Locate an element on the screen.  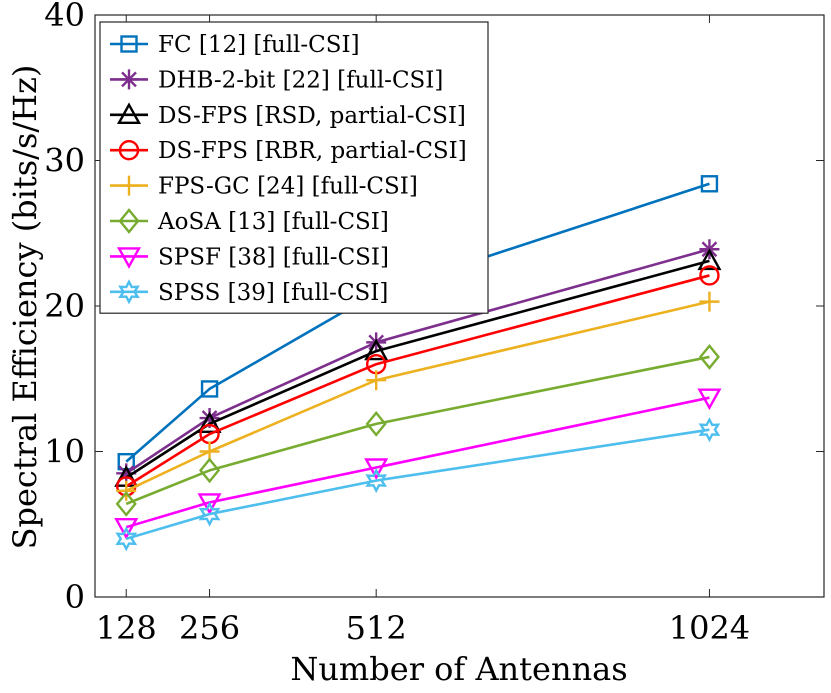
legend-label: AoSA [13] [full-CSI] is located at coordinates (273, 222).